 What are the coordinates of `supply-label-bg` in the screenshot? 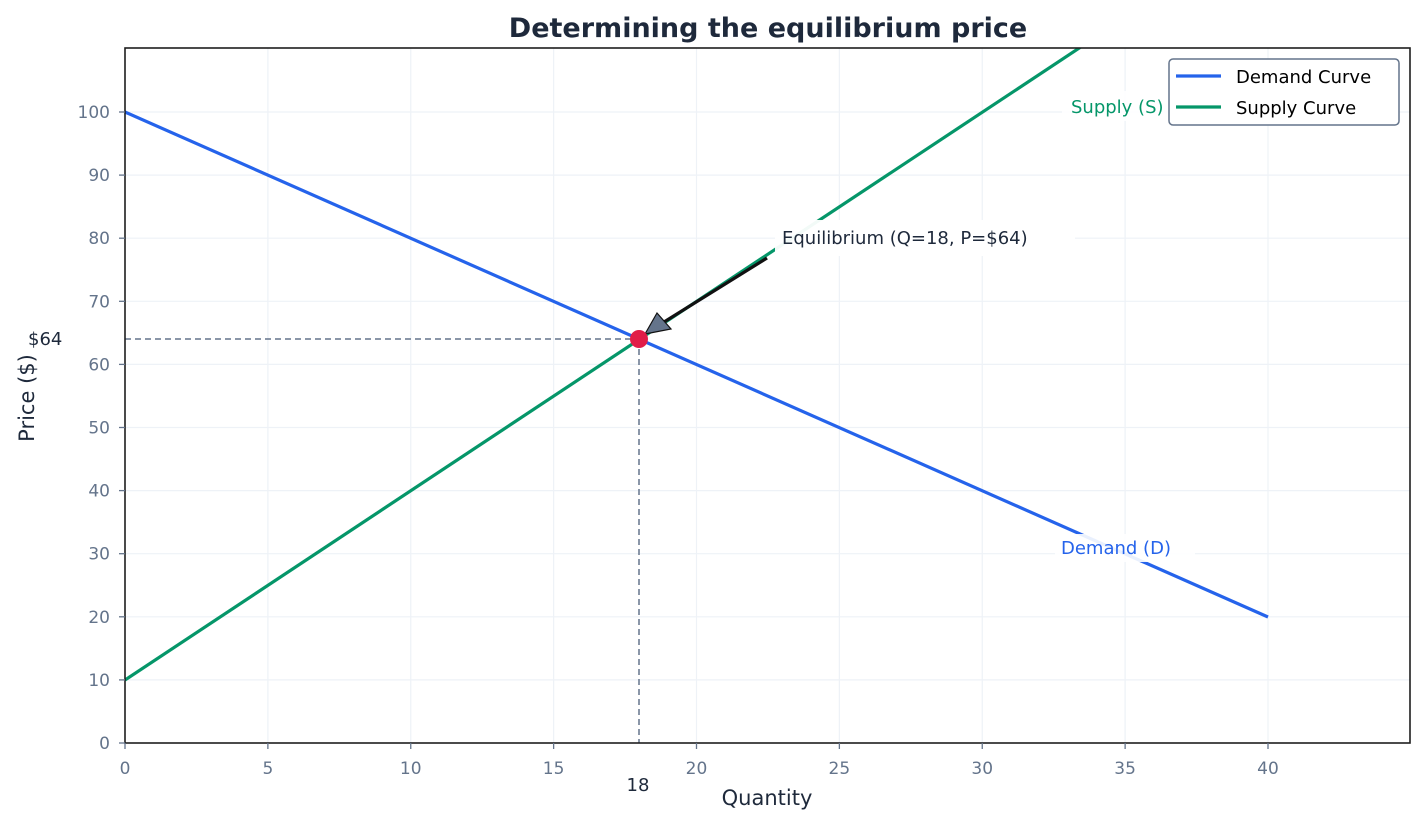 It's located at (1118, 106).